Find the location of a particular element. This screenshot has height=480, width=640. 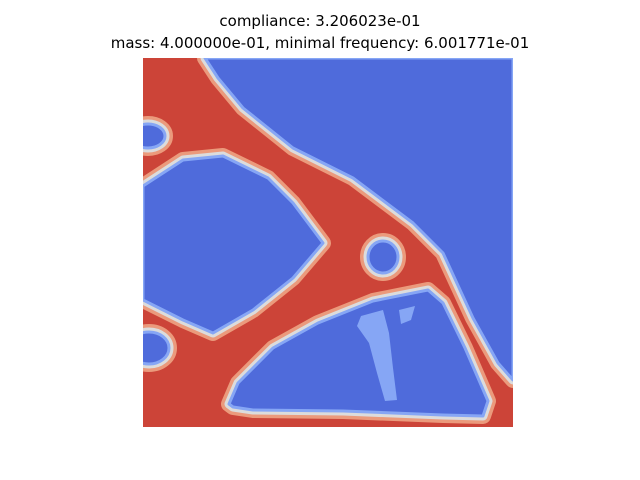

void-hole-top-left is located at coordinates (158, 136).